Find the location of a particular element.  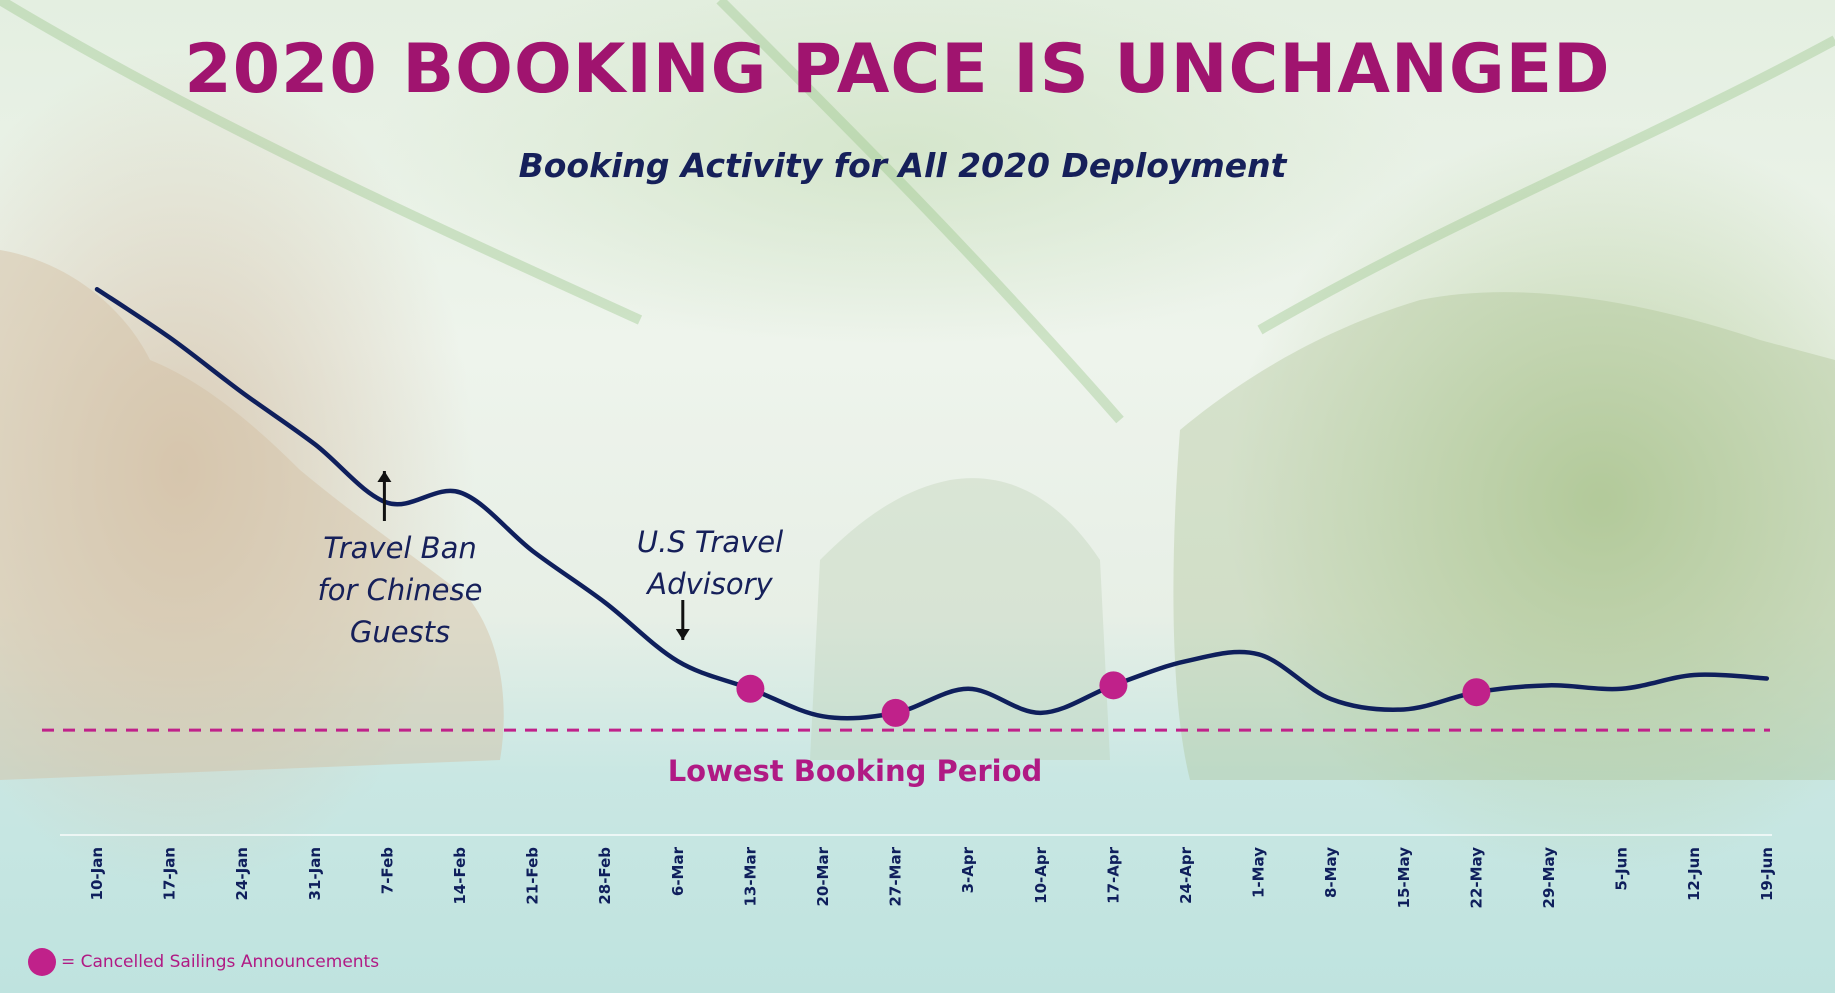

x-tick-label: 8-May is located at coordinates (1331, 872).